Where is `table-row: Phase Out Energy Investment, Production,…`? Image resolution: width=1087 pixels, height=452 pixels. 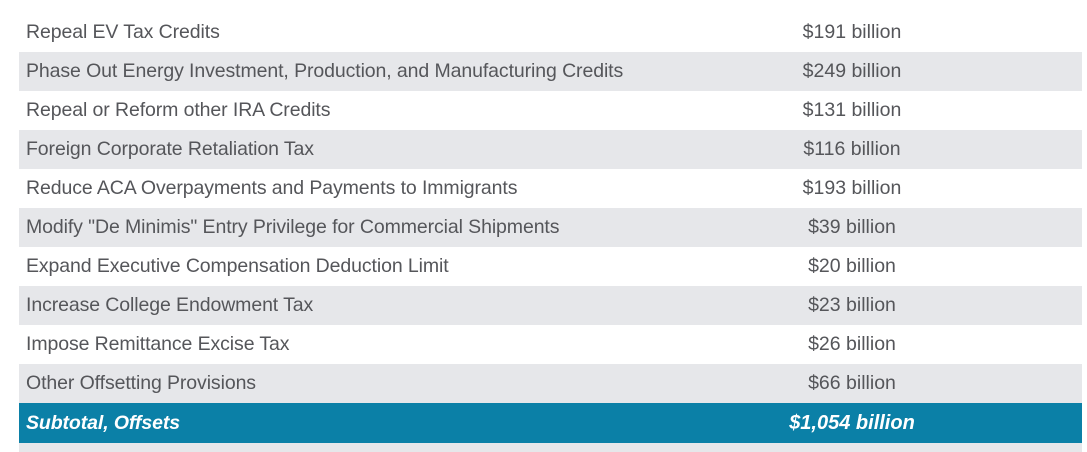 table-row: Phase Out Energy Investment, Production,… is located at coordinates (550, 71).